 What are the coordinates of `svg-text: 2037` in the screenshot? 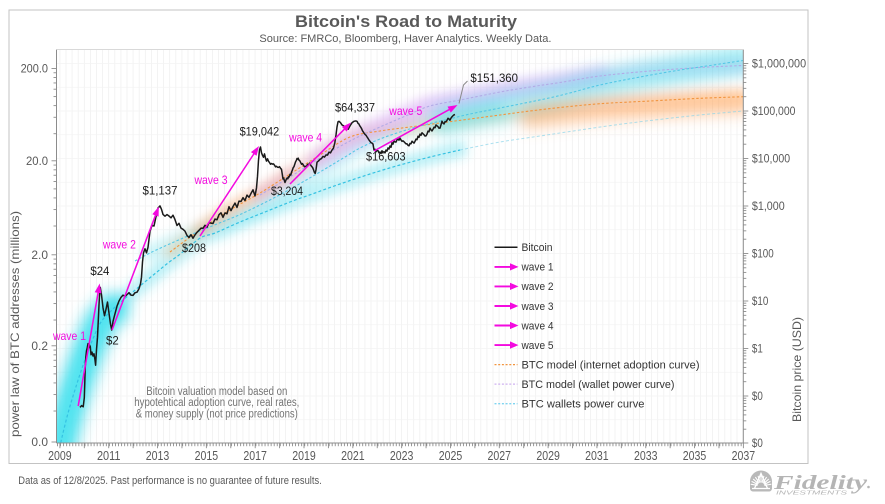 It's located at (744, 455).